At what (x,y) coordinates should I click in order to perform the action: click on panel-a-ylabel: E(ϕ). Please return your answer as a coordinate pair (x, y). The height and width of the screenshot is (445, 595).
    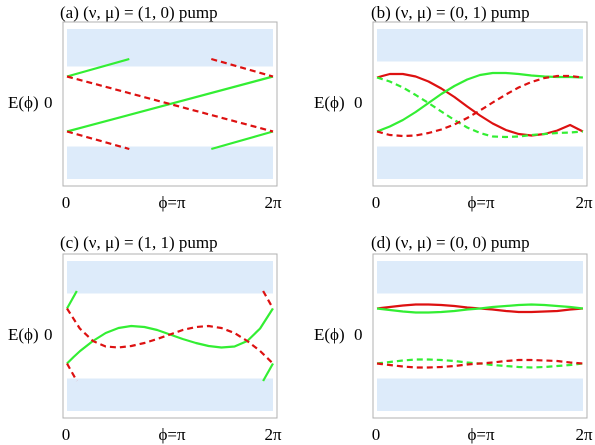
    Looking at the image, I should click on (23, 102).